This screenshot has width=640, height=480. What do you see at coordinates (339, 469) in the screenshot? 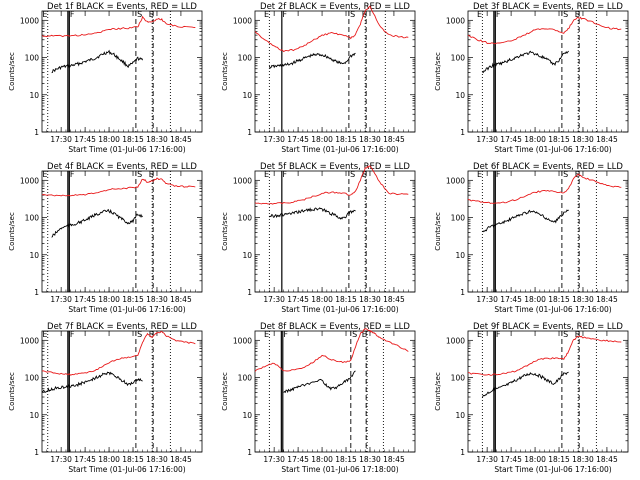
I see `x-axis-label: Start Time (01-Jul-06 17:18:00)` at bounding box center [339, 469].